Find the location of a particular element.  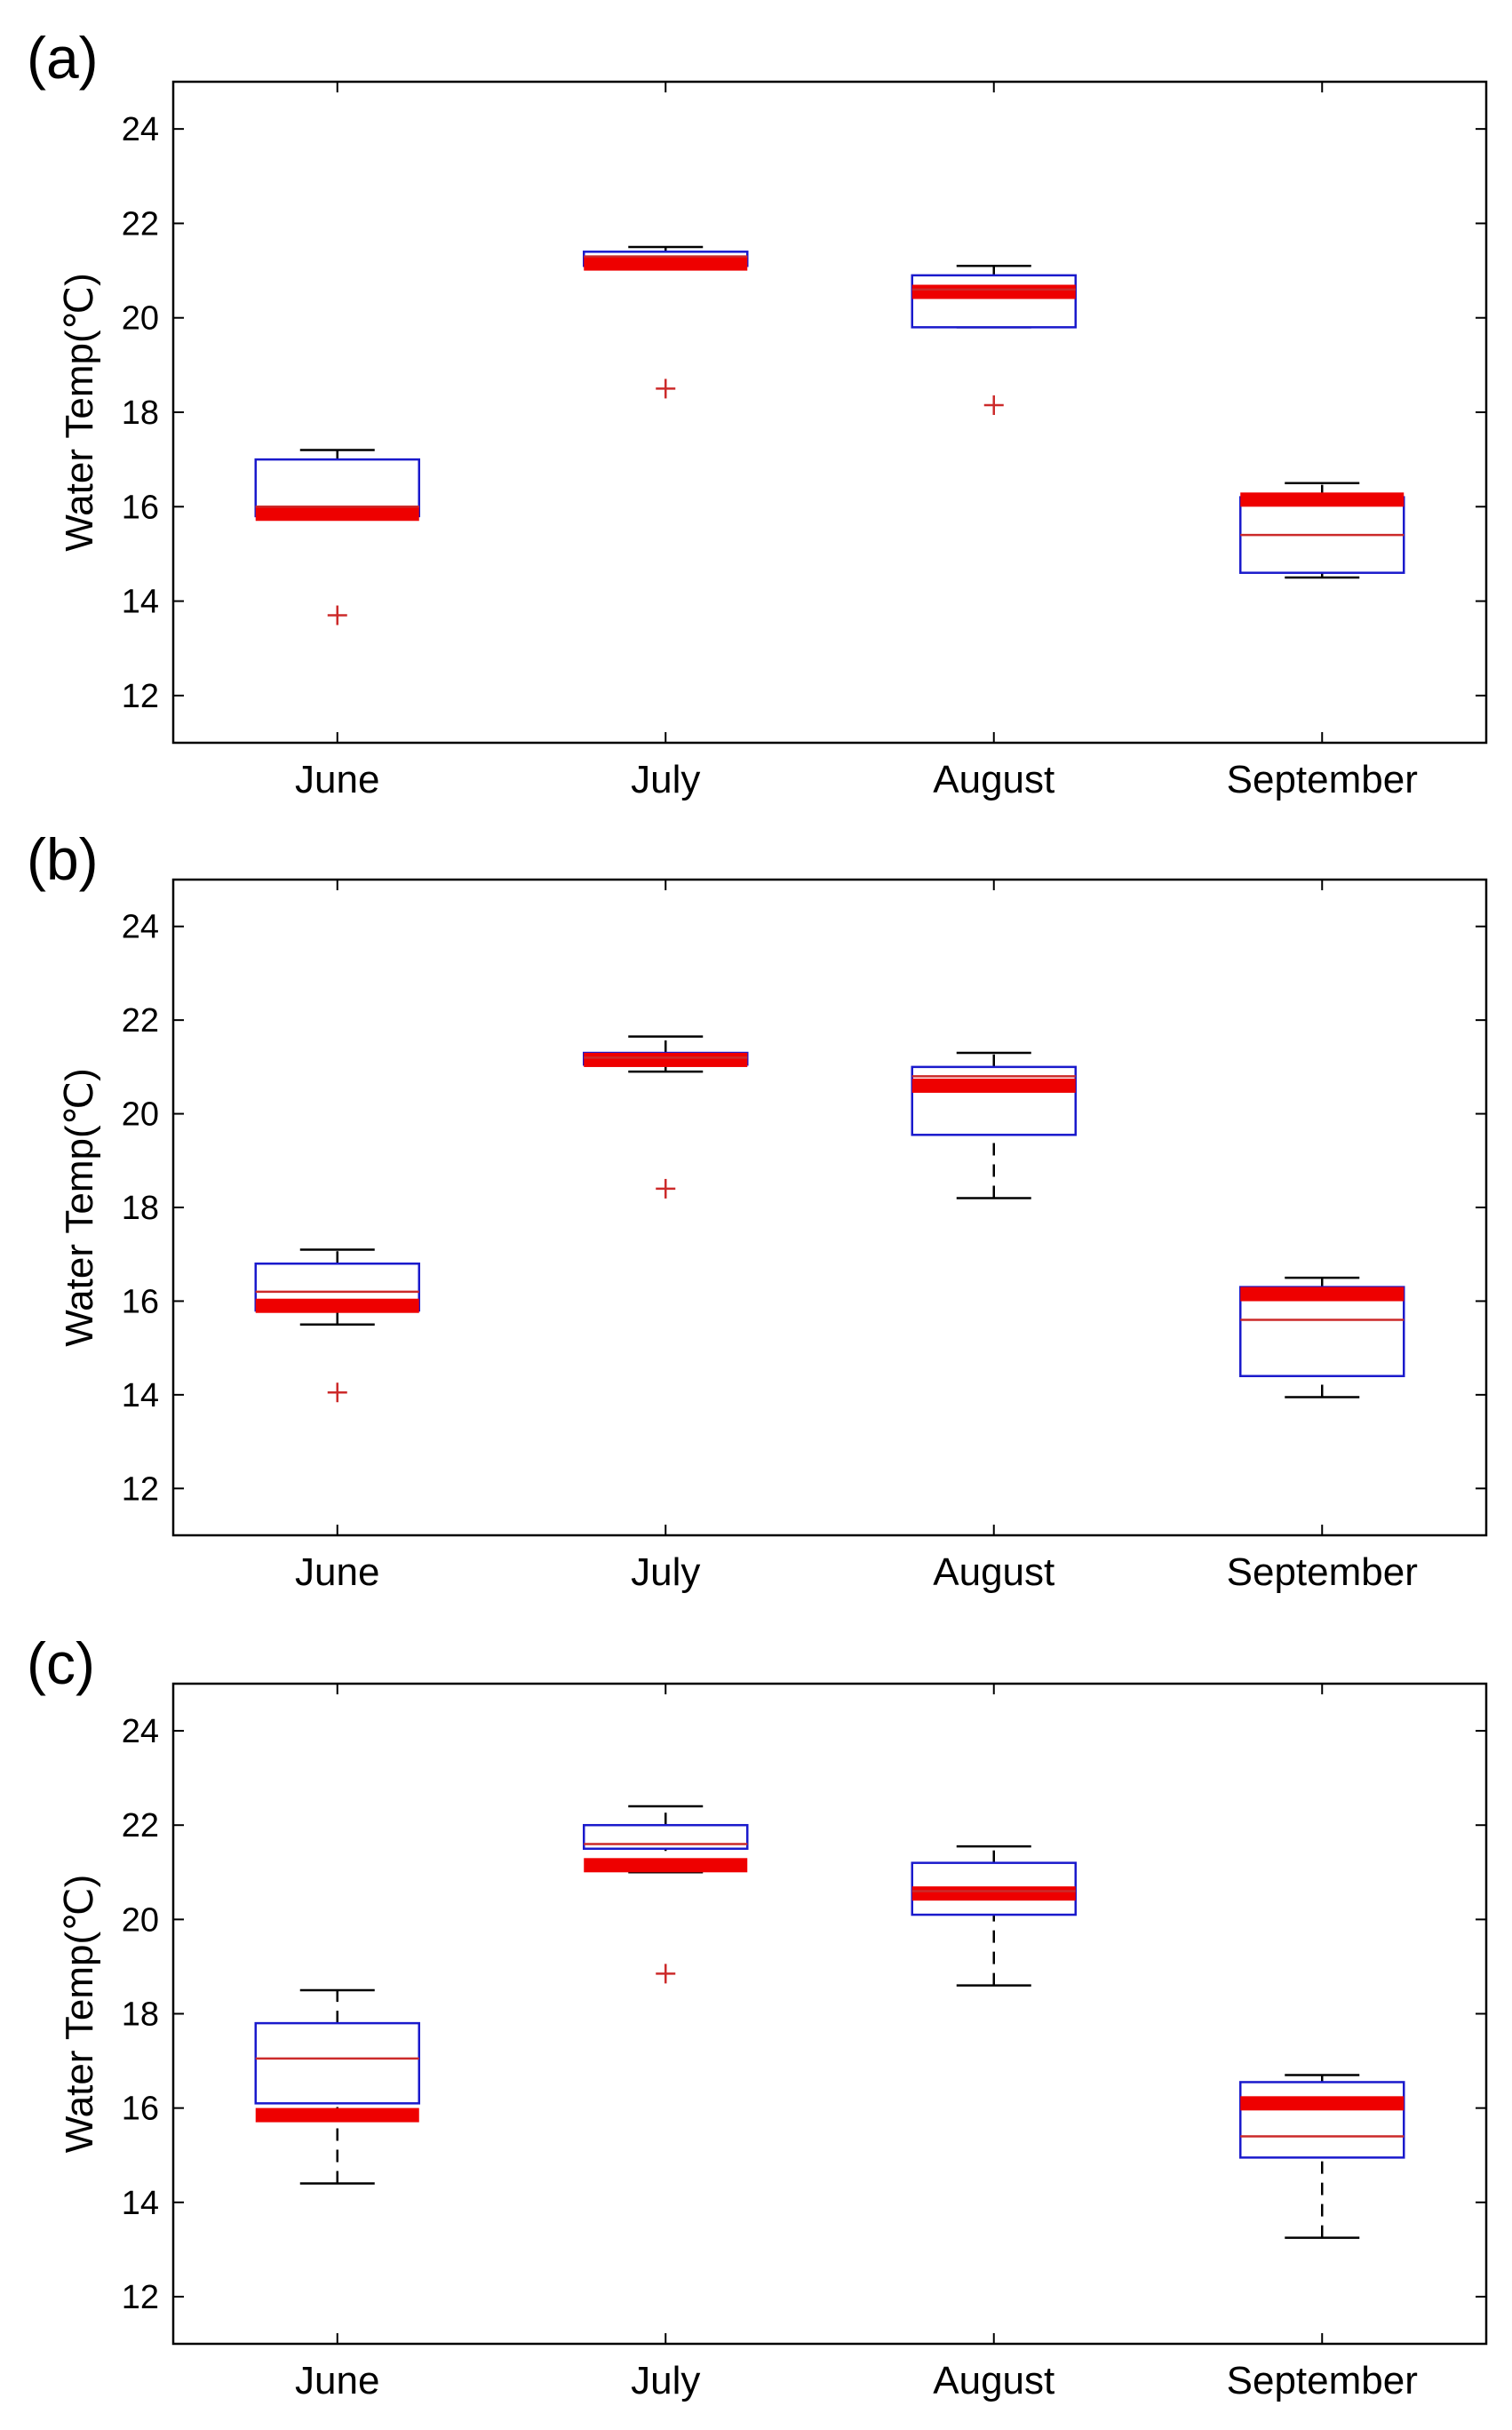

panel-label: (b) is located at coordinates (63, 859).